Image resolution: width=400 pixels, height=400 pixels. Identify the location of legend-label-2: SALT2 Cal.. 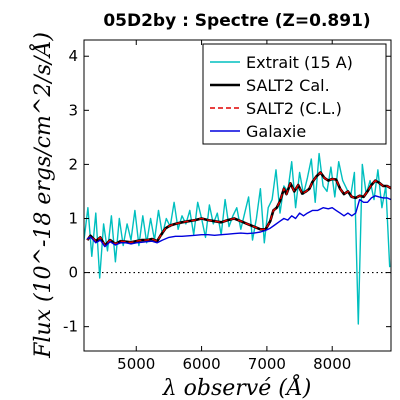
(288, 85).